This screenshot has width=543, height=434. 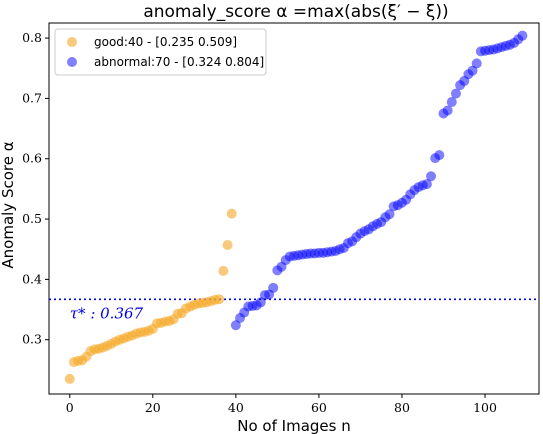 What do you see at coordinates (165, 42) in the screenshot?
I see `legend-label-good: good:40 - [0.235 0.509]` at bounding box center [165, 42].